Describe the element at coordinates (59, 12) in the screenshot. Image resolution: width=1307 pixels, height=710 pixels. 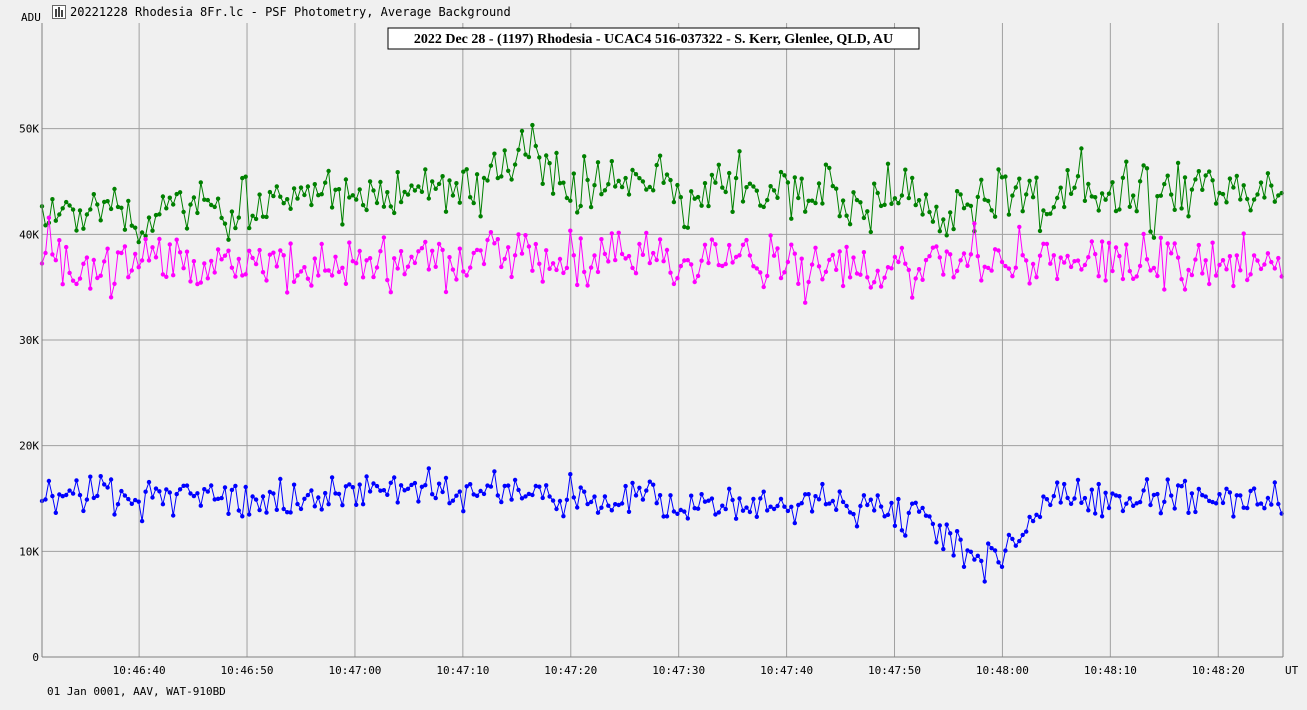
I see `app-icon` at that location.